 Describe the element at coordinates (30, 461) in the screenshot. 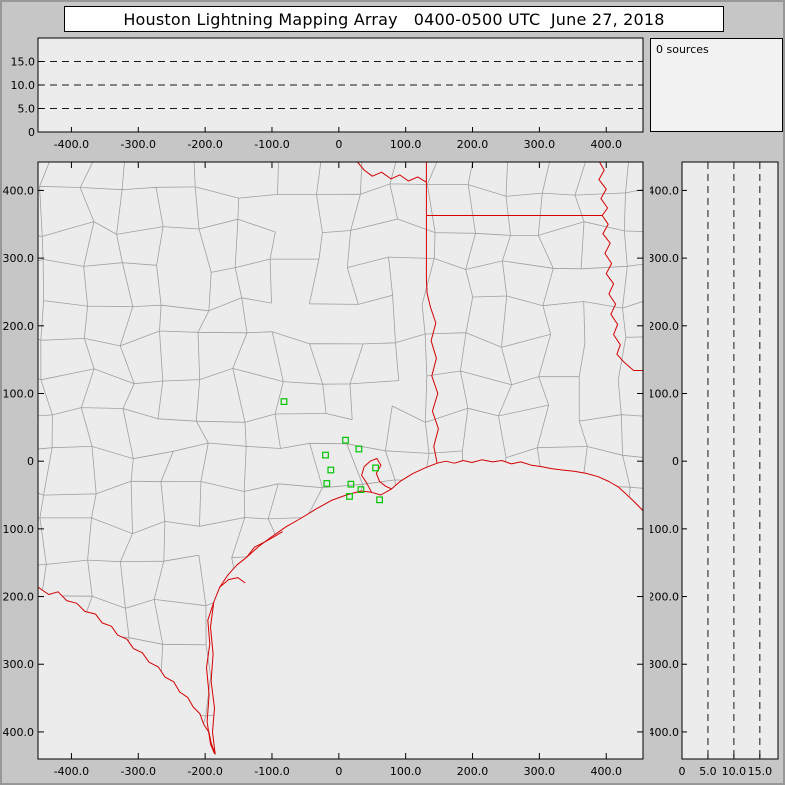

I see `map-y-tick-label: 0` at that location.